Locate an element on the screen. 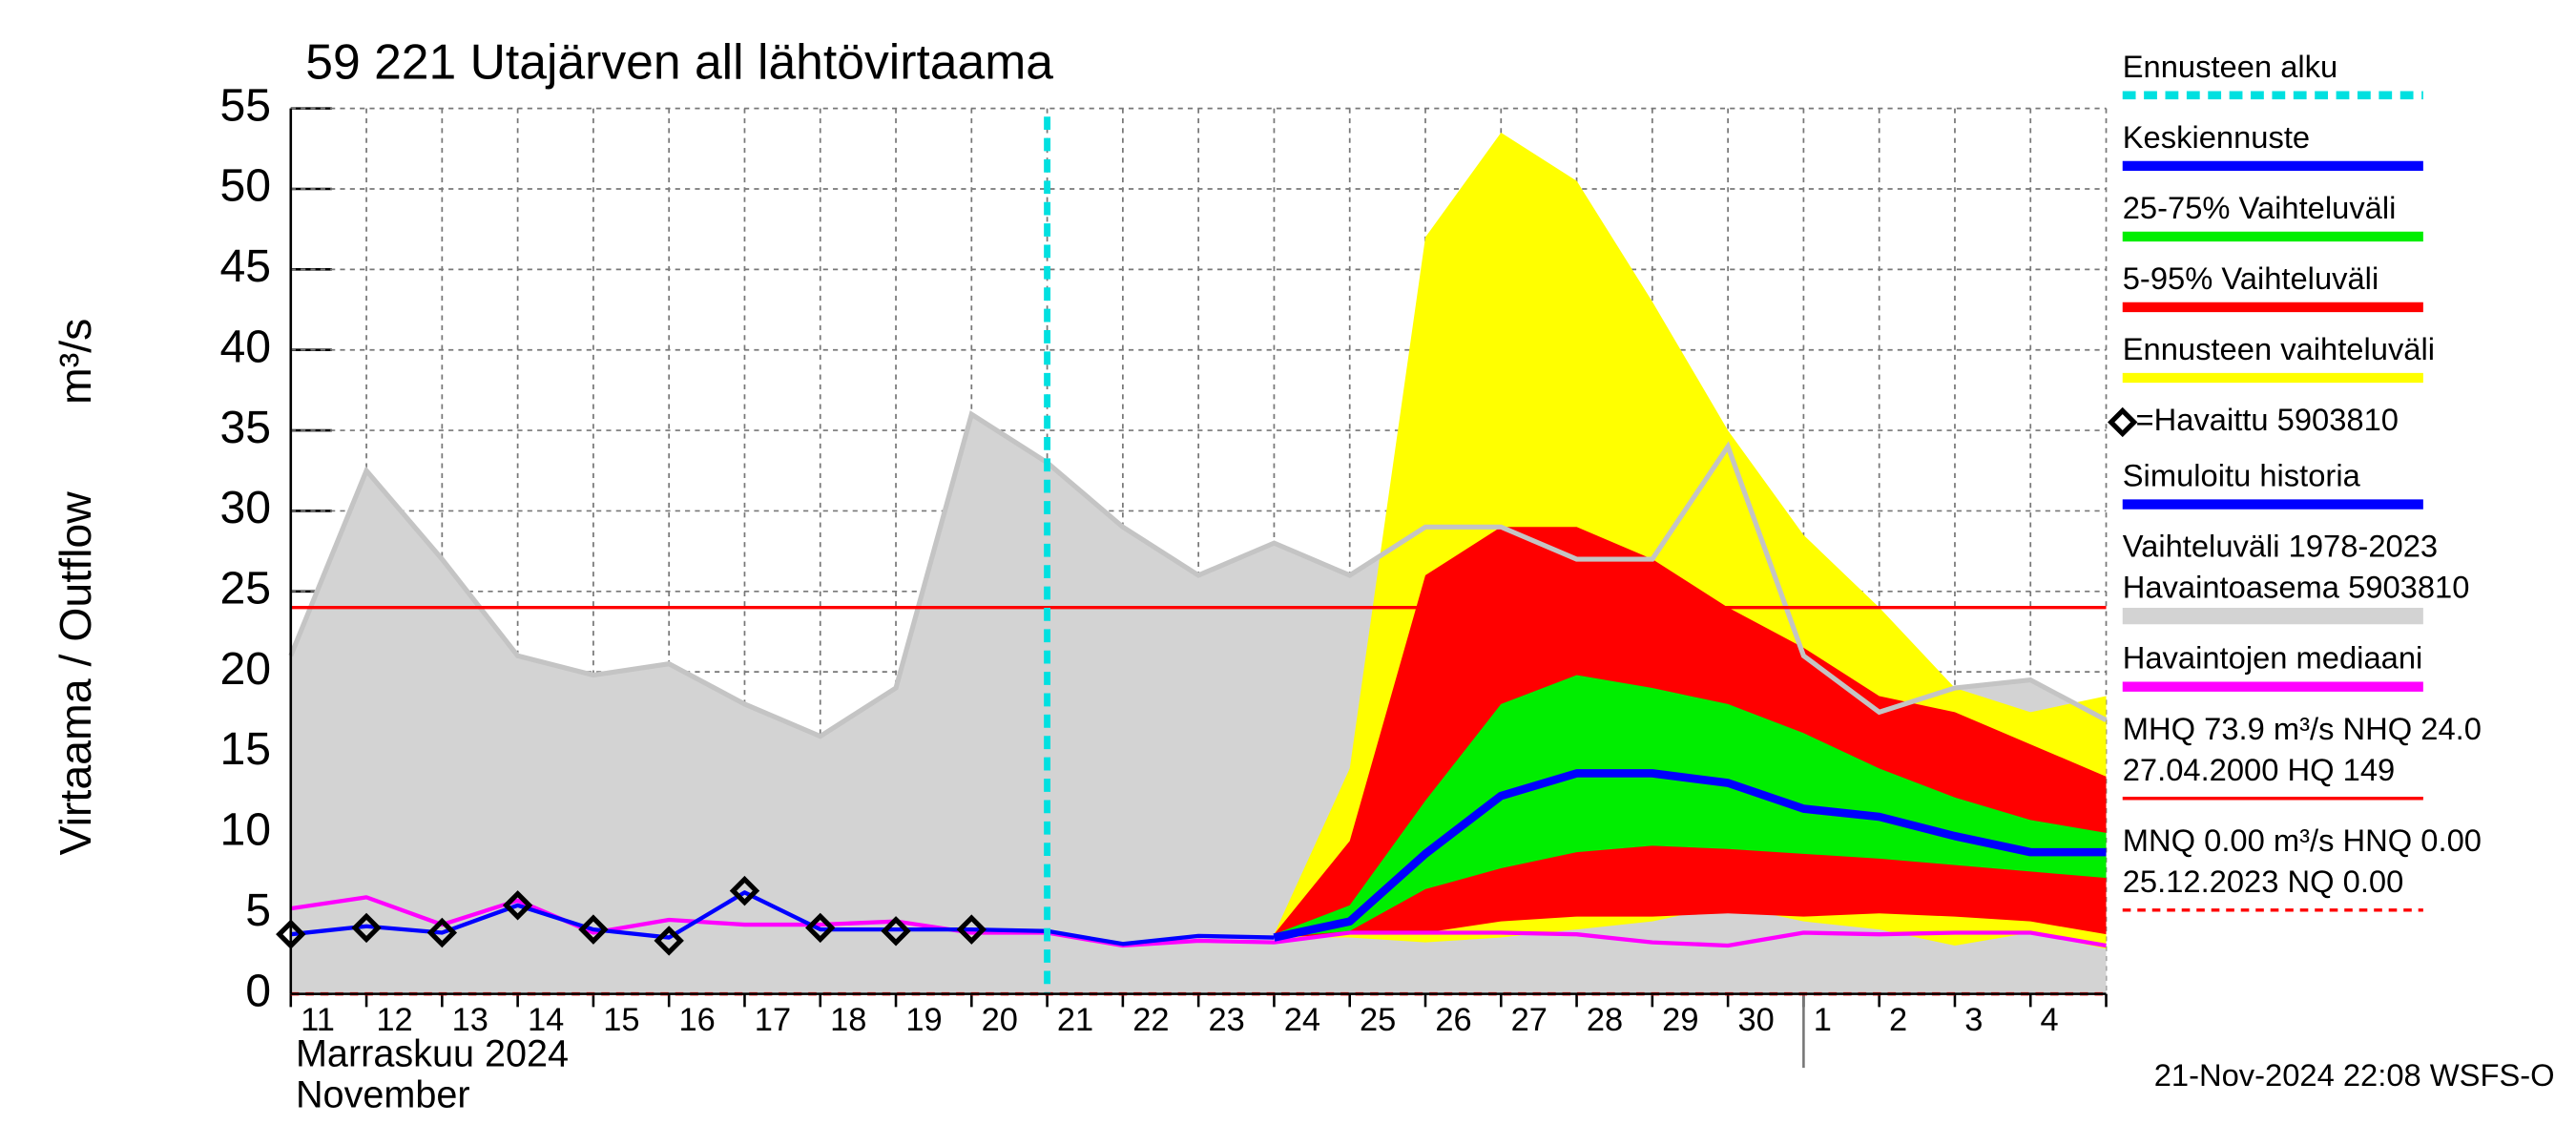 Image resolution: width=2576 pixels, height=1145 pixels. x-tick-label: 1 is located at coordinates (1823, 1020).